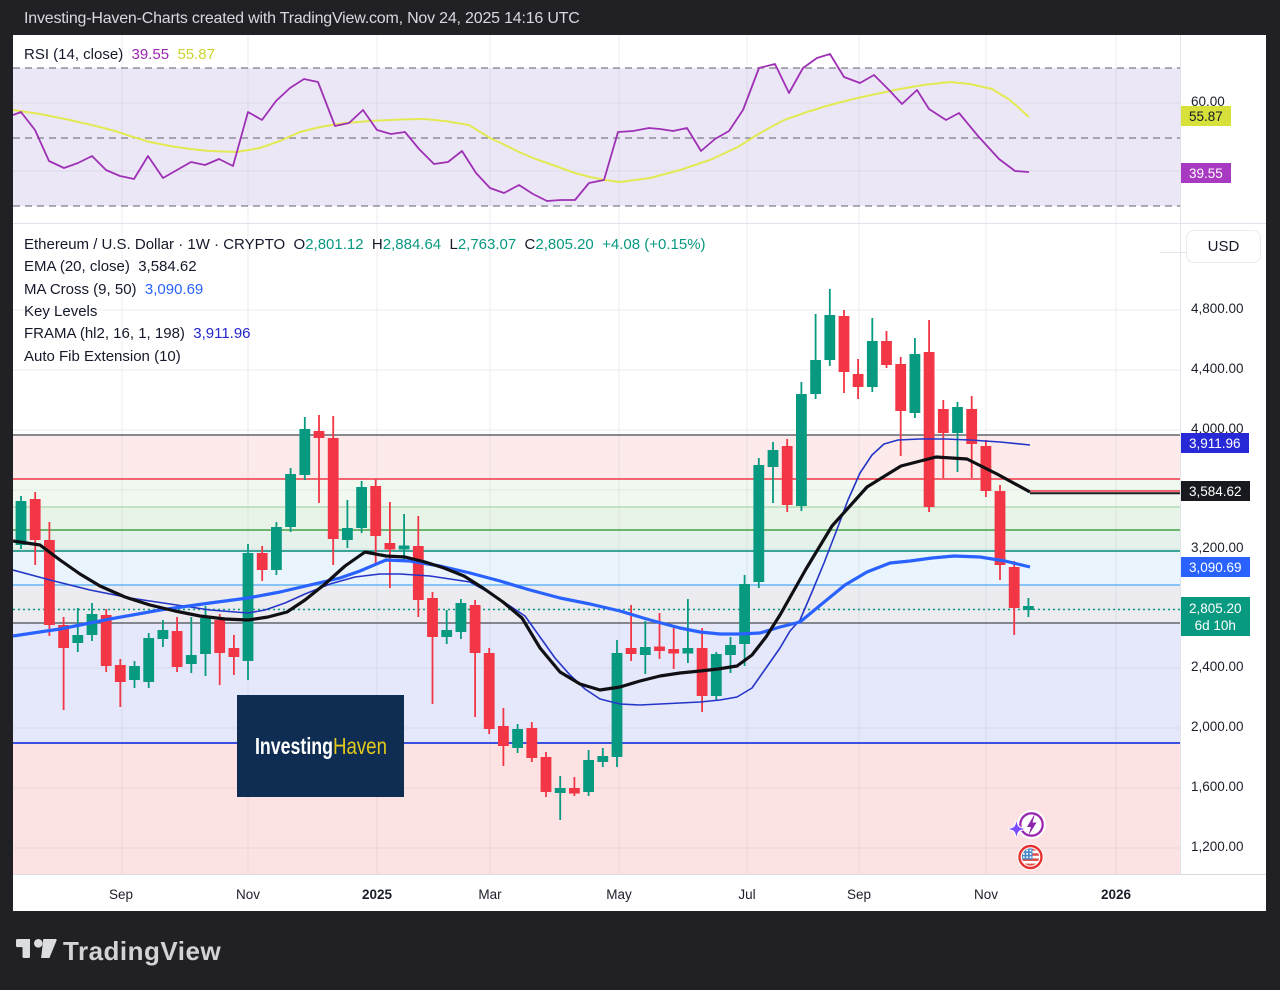 The image size is (1280, 990). What do you see at coordinates (294, 747) in the screenshot?
I see `svg-text: Investing` at bounding box center [294, 747].